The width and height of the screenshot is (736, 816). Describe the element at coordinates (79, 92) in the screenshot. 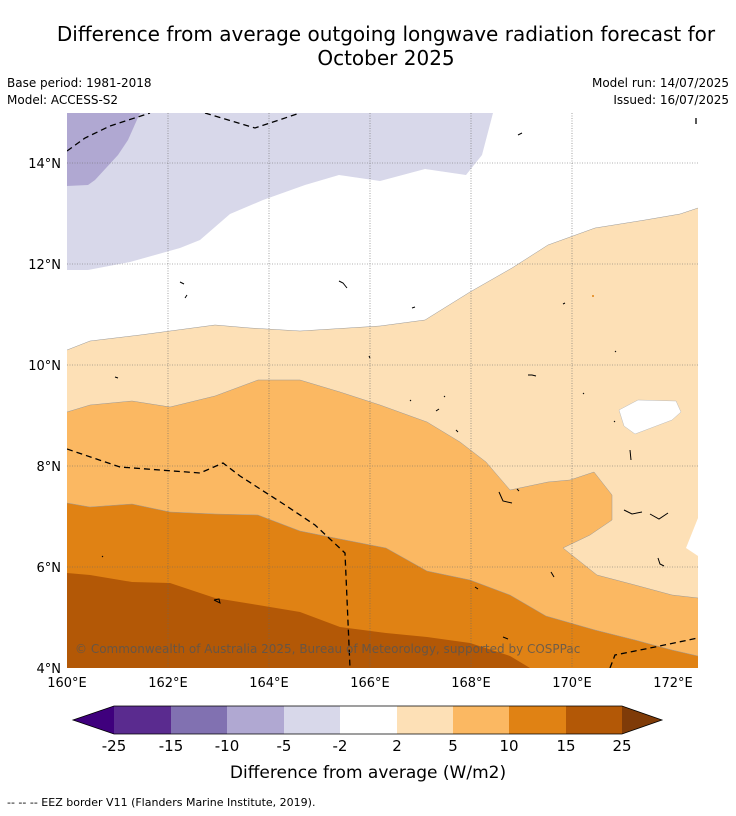

I see `meta-left: Base period: 1981-2018 Model: ACCESS-S2` at that location.